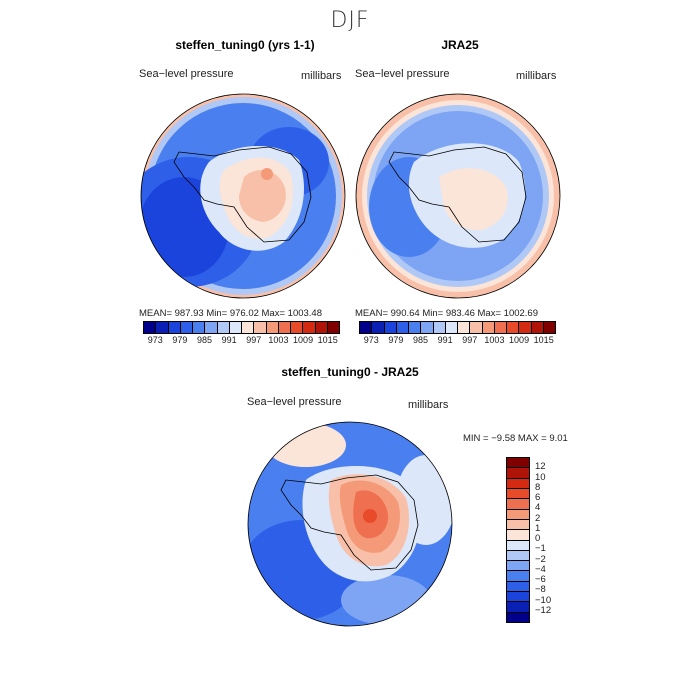  What do you see at coordinates (458, 196) in the screenshot?
I see `polar-map-obs` at bounding box center [458, 196].